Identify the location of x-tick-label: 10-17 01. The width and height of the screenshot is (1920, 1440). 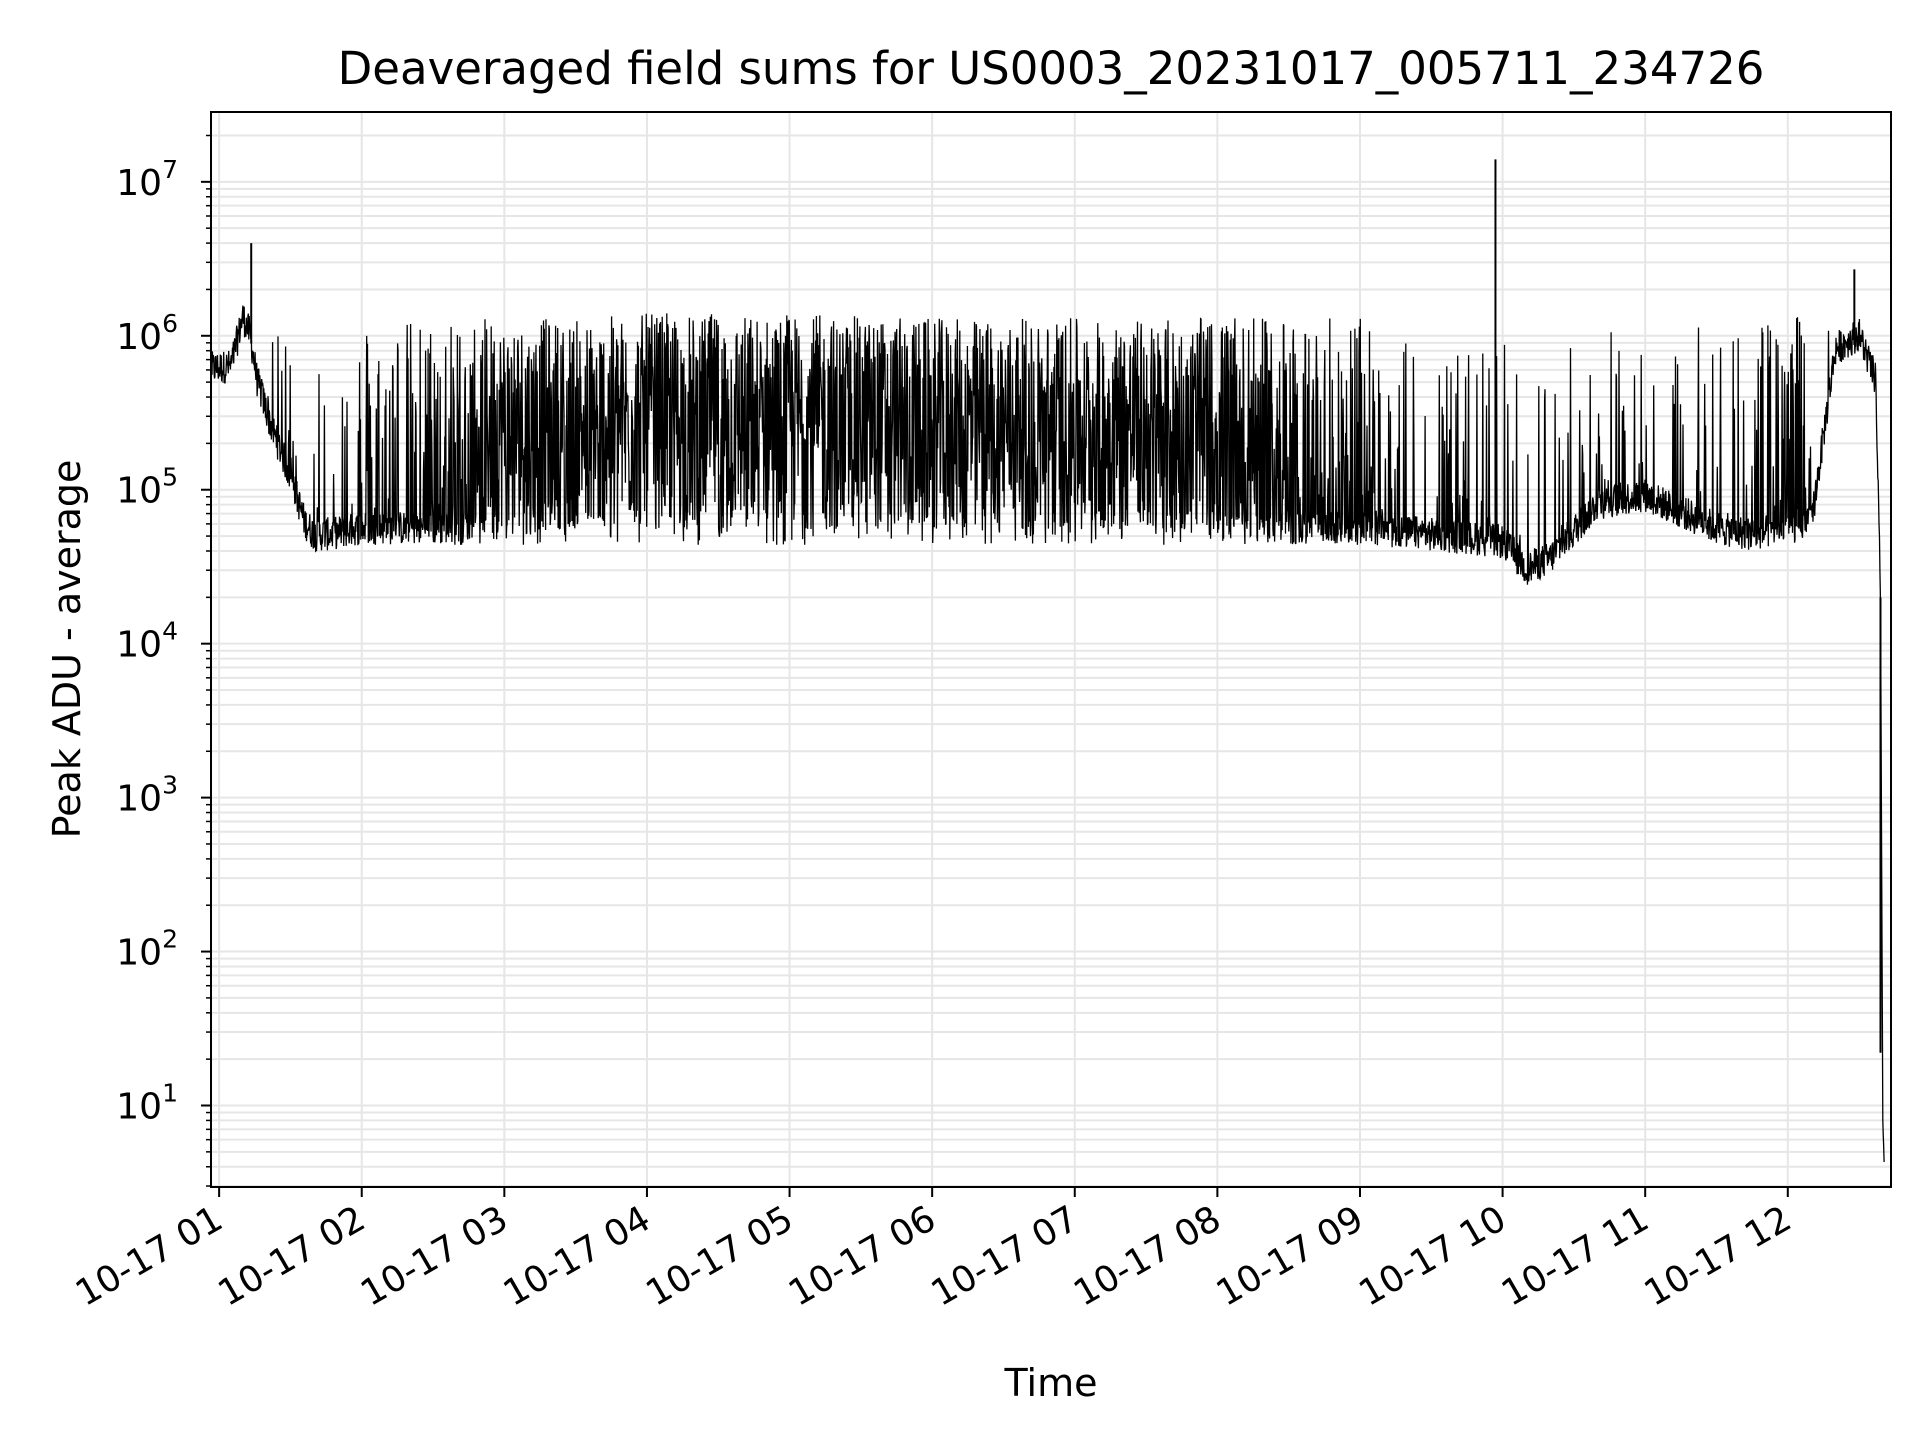
(149, 1256).